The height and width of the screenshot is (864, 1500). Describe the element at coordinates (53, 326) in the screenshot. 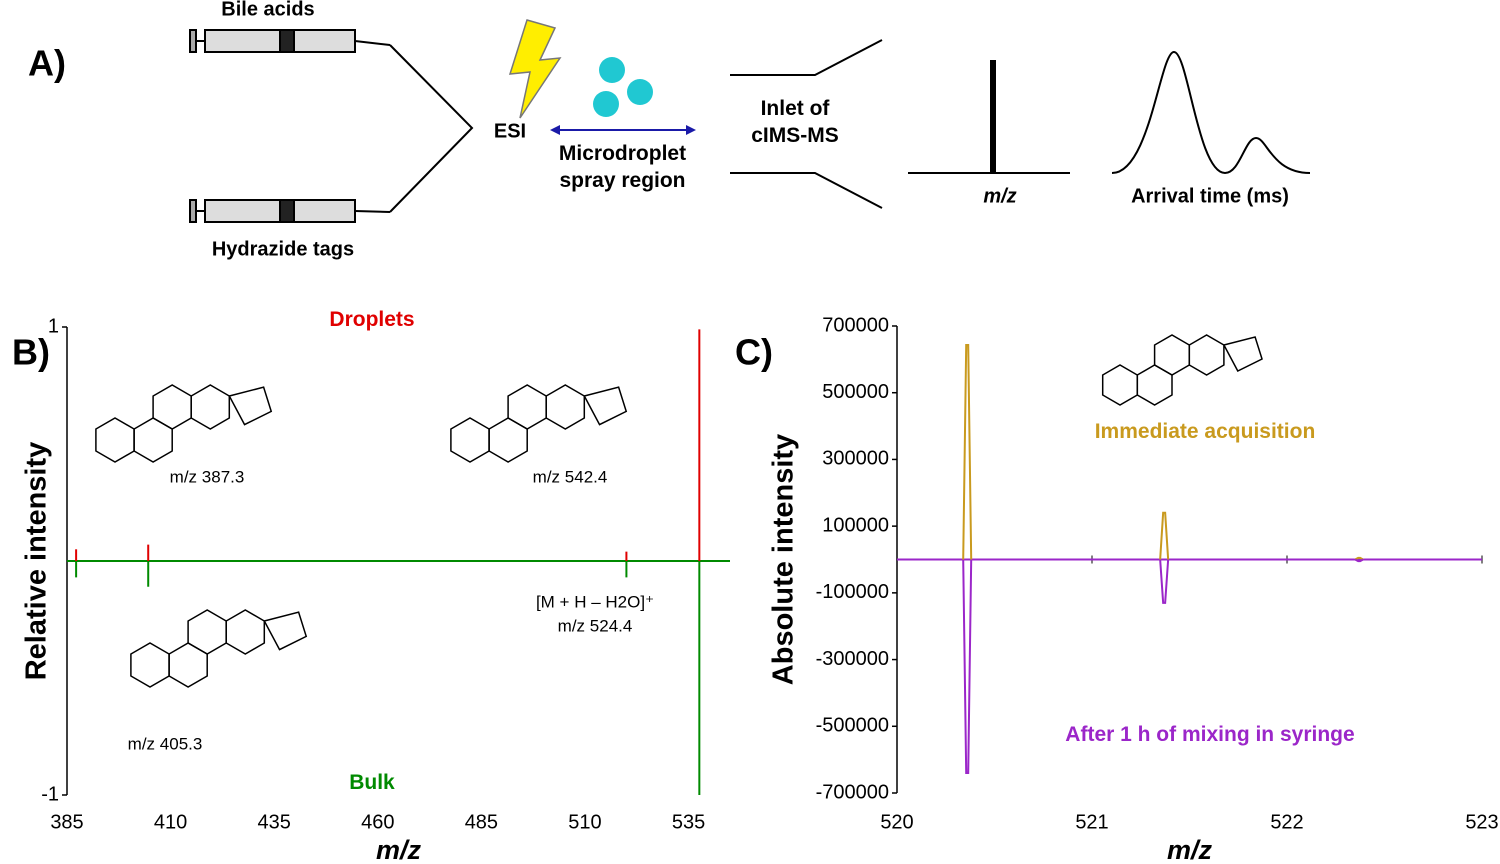

I see `y-tick-label: 1` at that location.